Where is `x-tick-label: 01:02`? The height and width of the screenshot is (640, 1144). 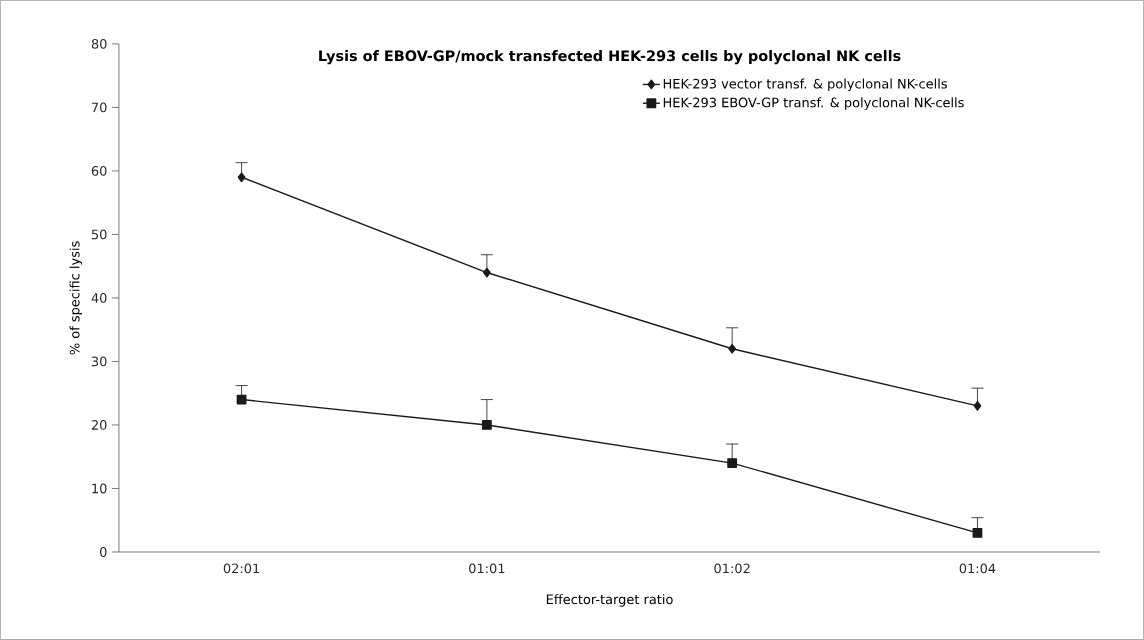 x-tick-label: 01:02 is located at coordinates (732, 568).